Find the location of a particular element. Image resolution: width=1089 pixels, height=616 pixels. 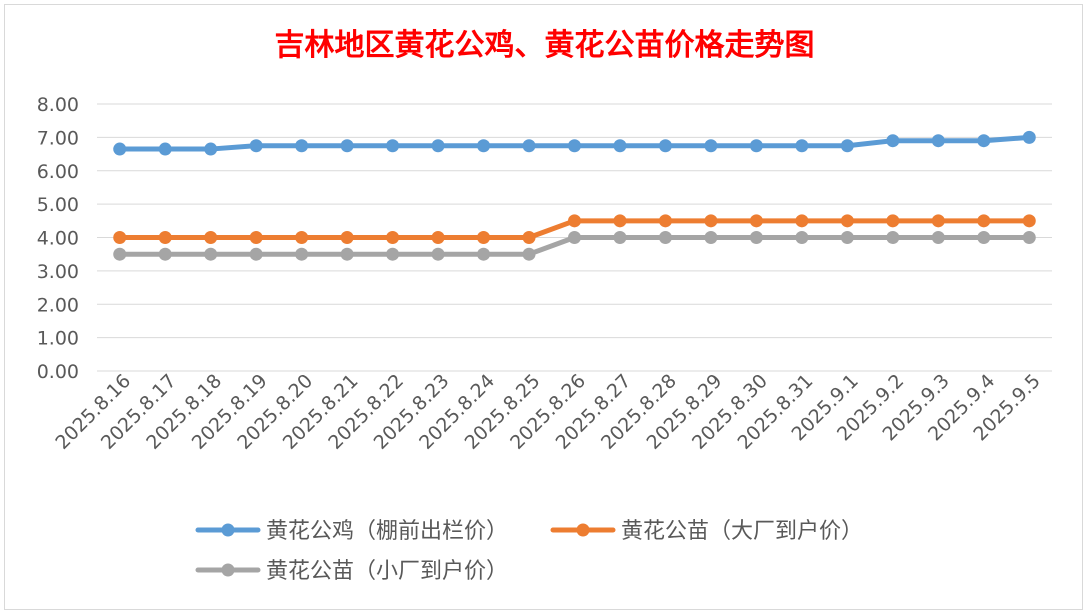

y-tick-label: 4.00 is located at coordinates (58, 239).